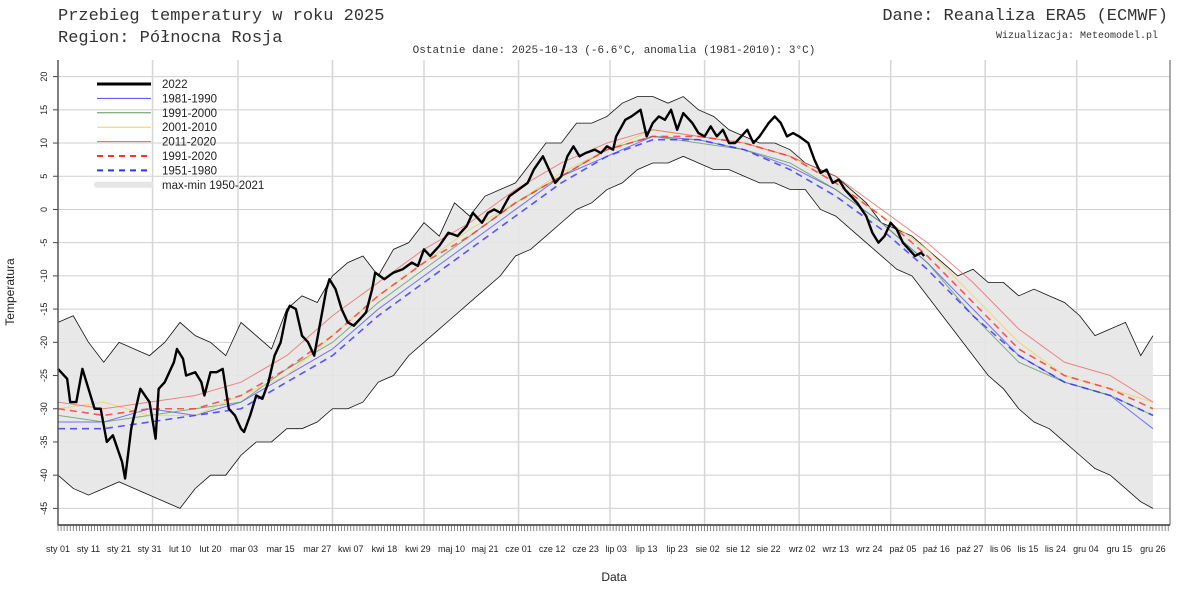  What do you see at coordinates (969, 549) in the screenshot?
I see `x-tick-label: paź 27` at bounding box center [969, 549].